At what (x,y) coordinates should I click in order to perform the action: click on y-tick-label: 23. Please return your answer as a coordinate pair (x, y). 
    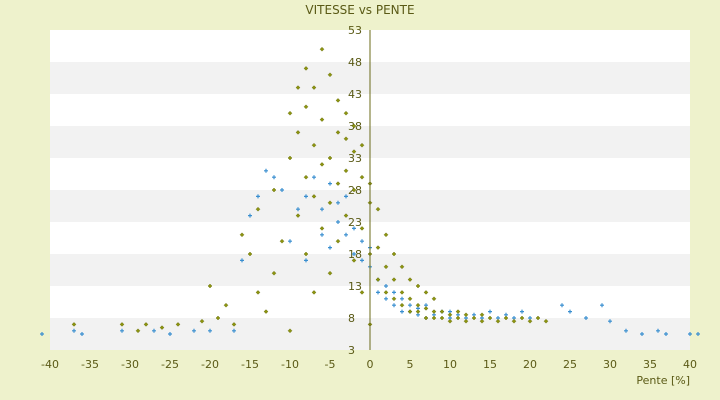
    Looking at the image, I should click on (355, 222).